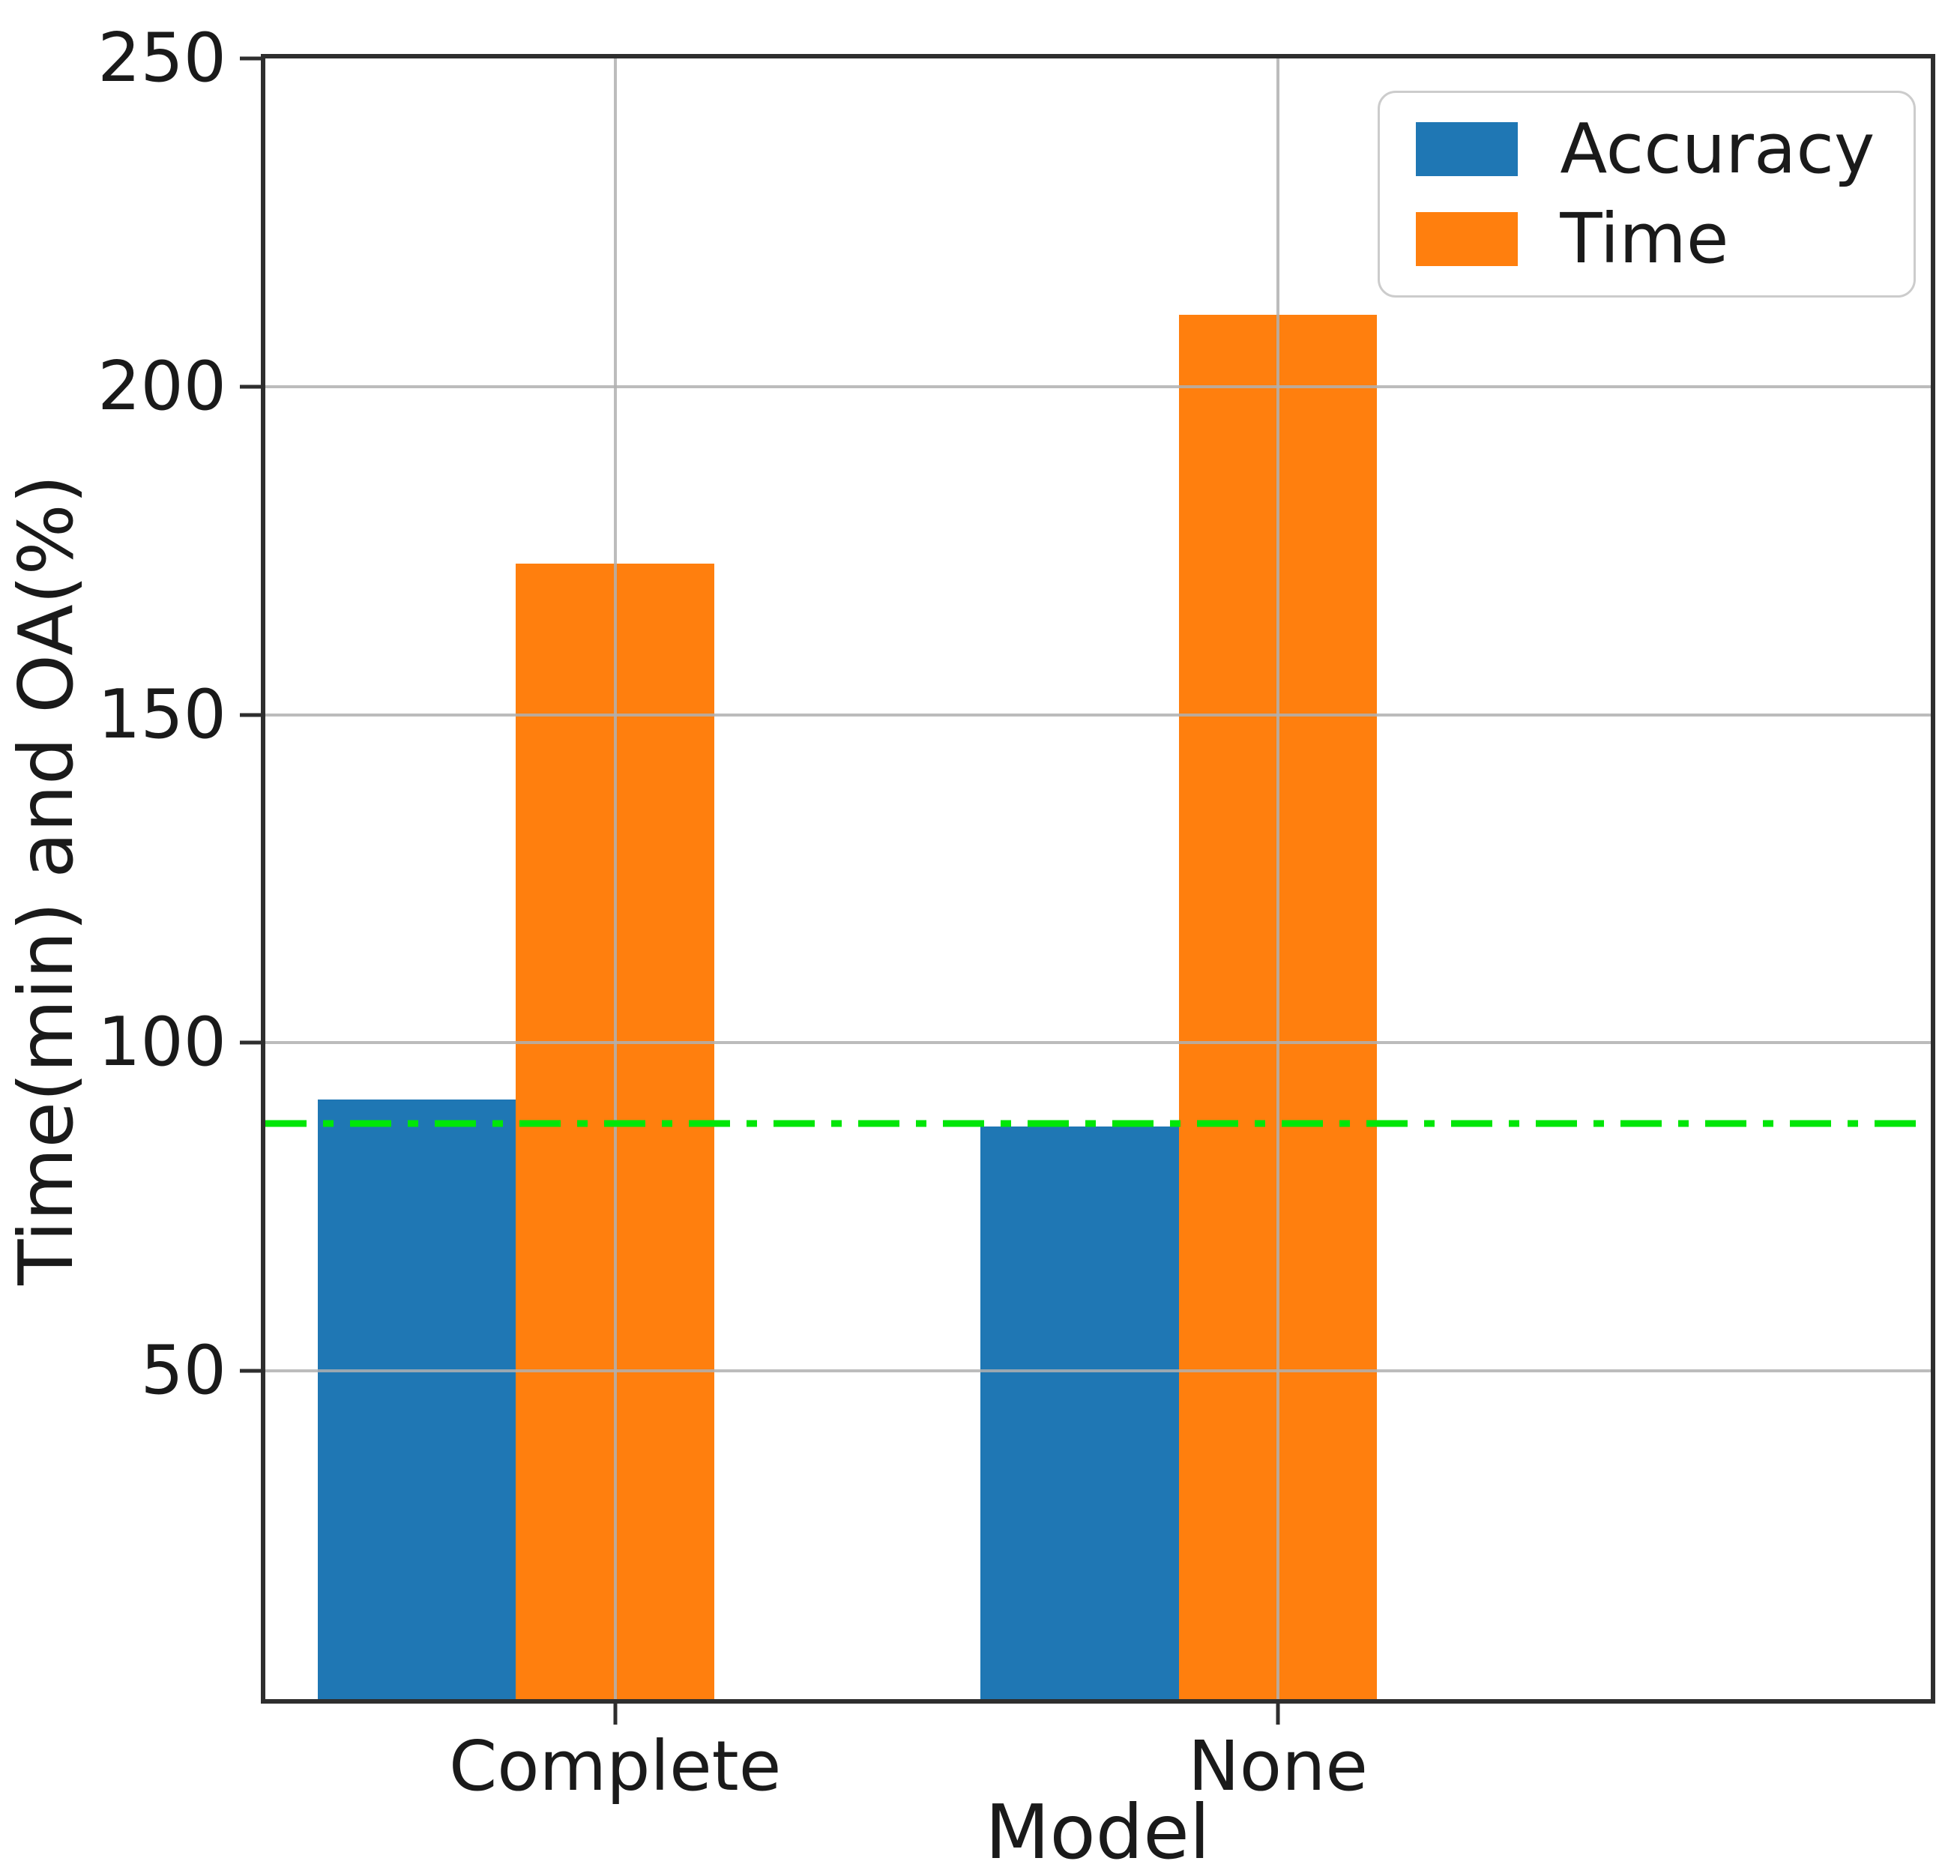  Describe the element at coordinates (1277, 879) in the screenshot. I see `x-gridline-none` at that location.